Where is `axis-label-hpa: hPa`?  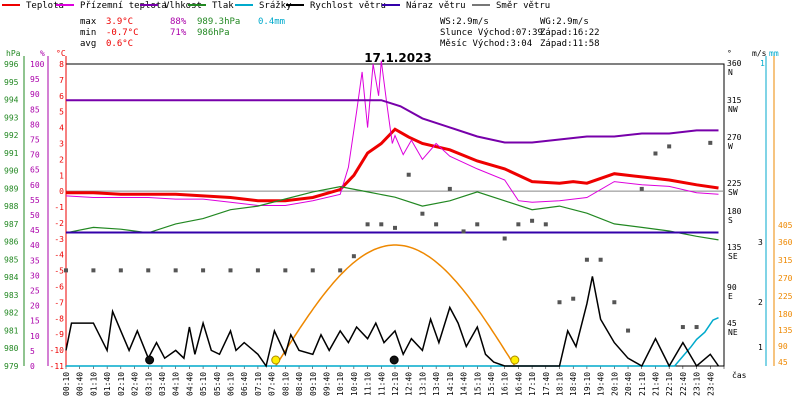 axis-label-hpa: hPa is located at coordinates (13, 53).